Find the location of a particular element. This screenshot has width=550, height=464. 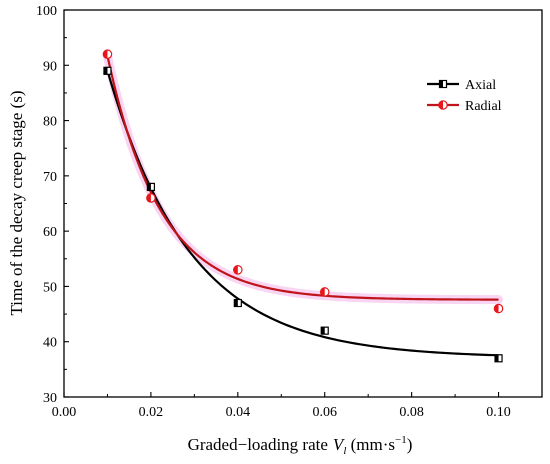

y-tick-label: 50 is located at coordinates (50, 287).